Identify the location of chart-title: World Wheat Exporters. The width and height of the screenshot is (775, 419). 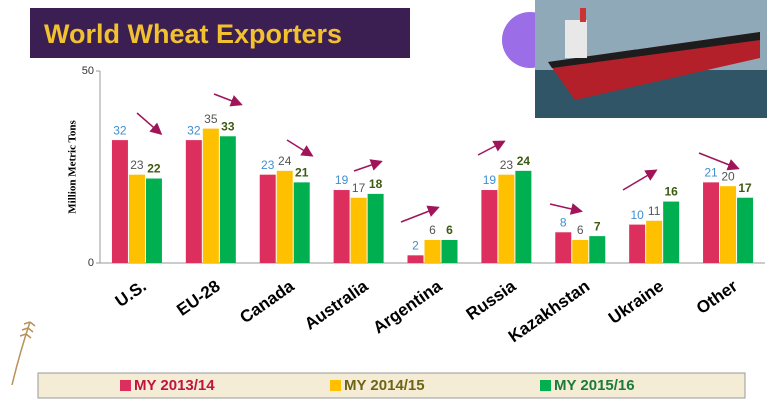
(193, 34).